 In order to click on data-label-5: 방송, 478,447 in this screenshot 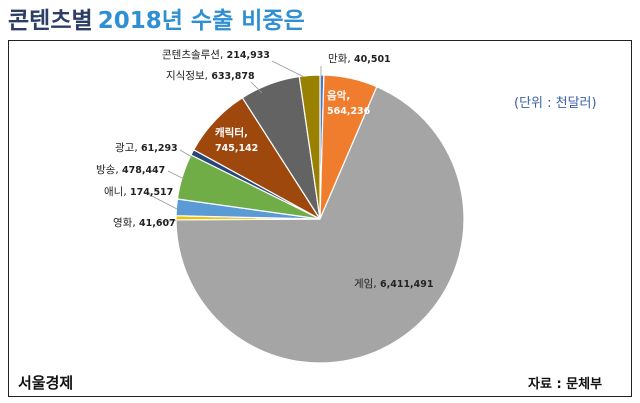, I will do `click(130, 170)`.